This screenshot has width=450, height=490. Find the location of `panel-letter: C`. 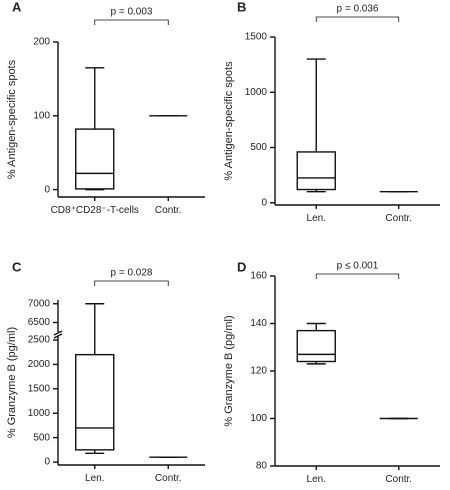

panel-letter: C is located at coordinates (17, 266).